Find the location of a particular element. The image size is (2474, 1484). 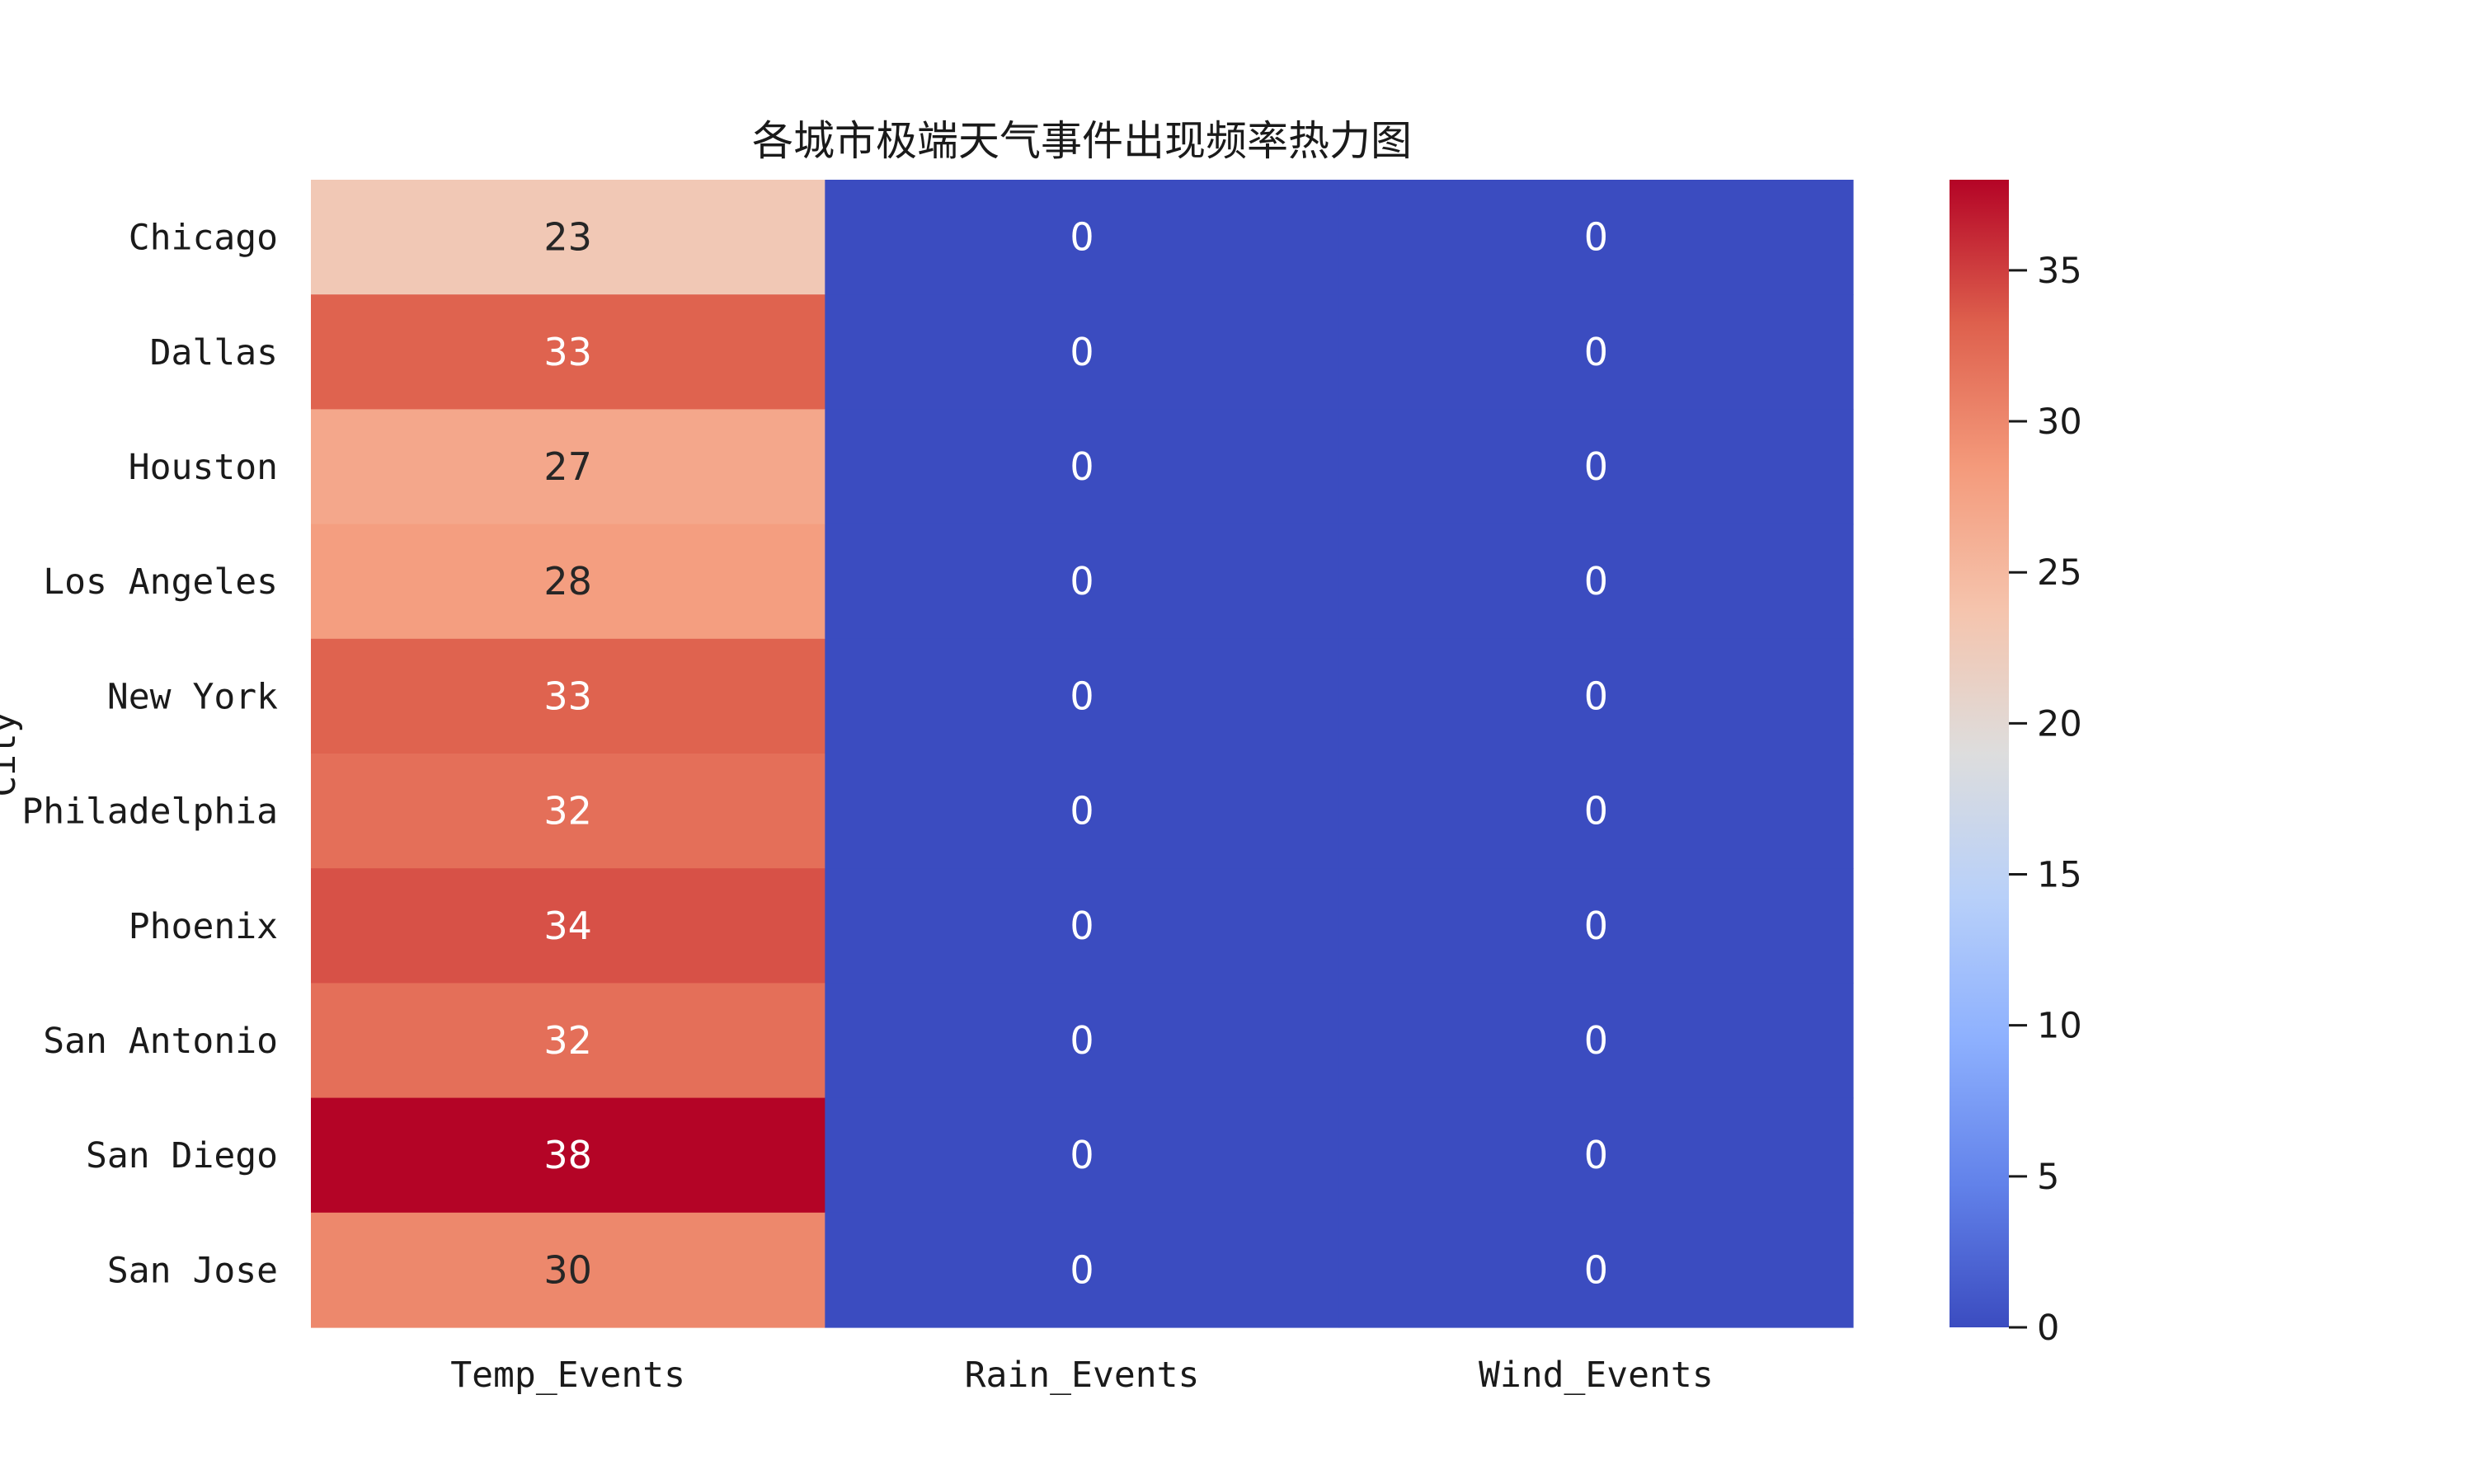

cell-value-label: 30 is located at coordinates (567, 1269).